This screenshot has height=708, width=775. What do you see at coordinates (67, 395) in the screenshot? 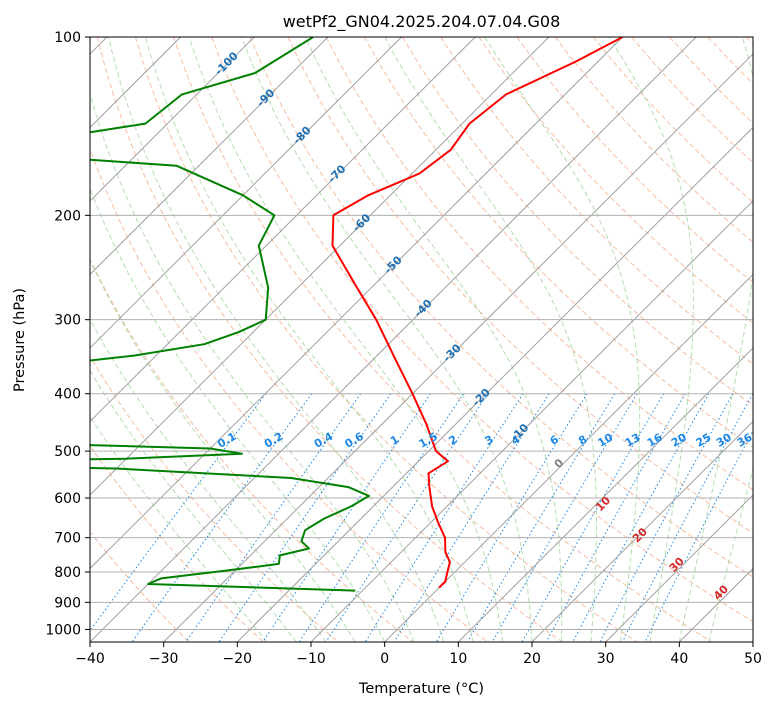
I see `y-tick-label: 400` at bounding box center [67, 395].